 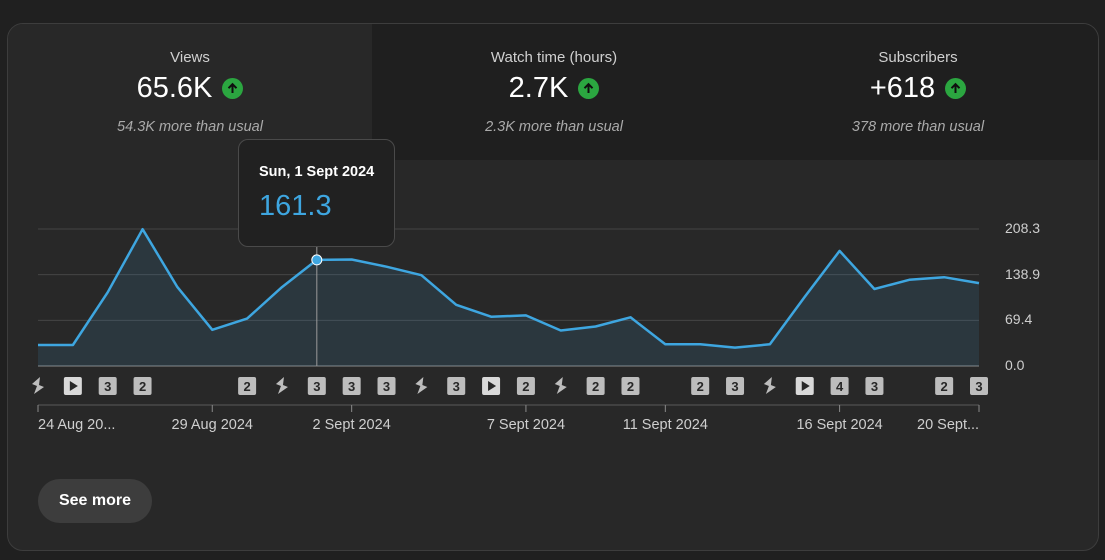 I want to click on tab-subscribers-label: Subscribers, so click(x=918, y=57).